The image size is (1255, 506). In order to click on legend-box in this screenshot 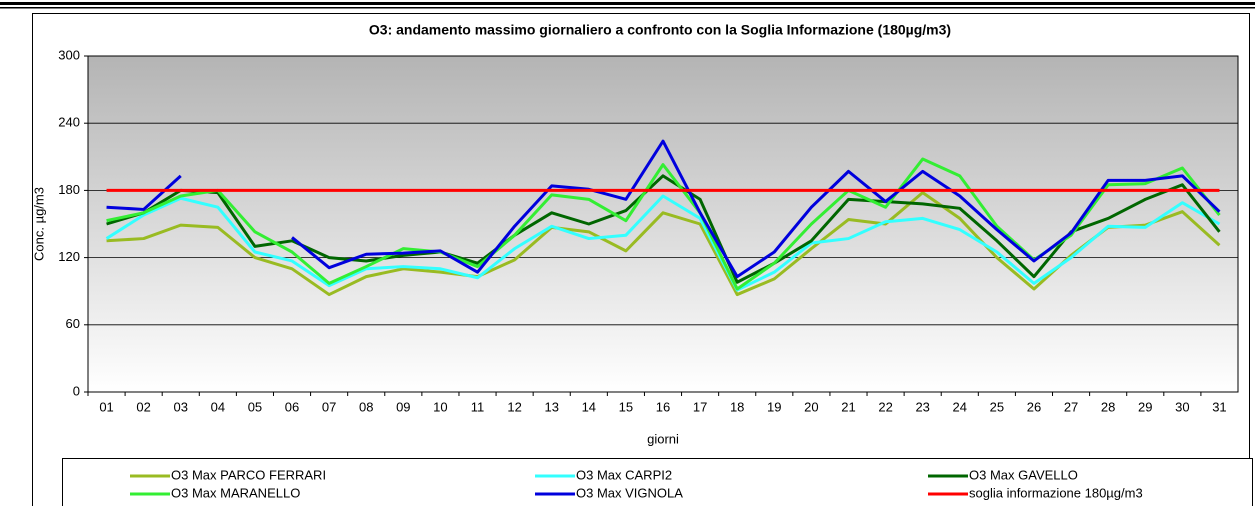, I will do `click(657, 482)`.